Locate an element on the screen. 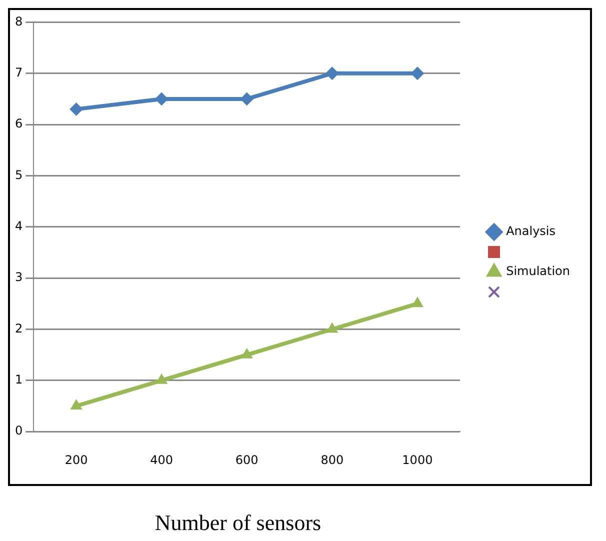  legend-label: Simulation is located at coordinates (538, 271).